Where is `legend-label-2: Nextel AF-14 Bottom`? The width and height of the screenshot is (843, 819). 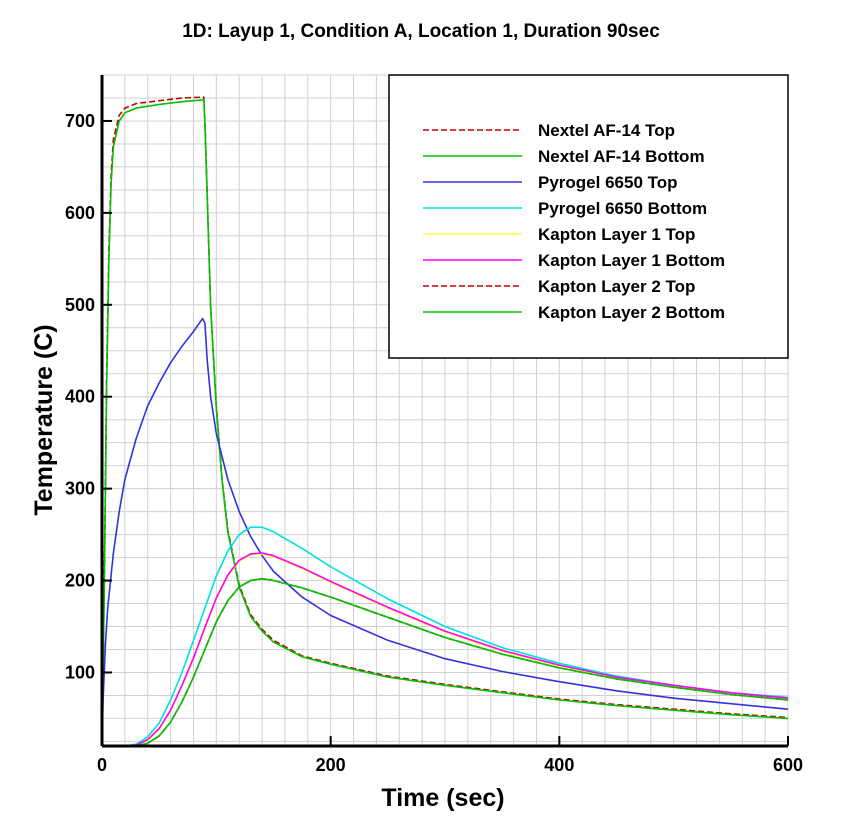 legend-label-2: Nextel AF-14 Bottom is located at coordinates (621, 156).